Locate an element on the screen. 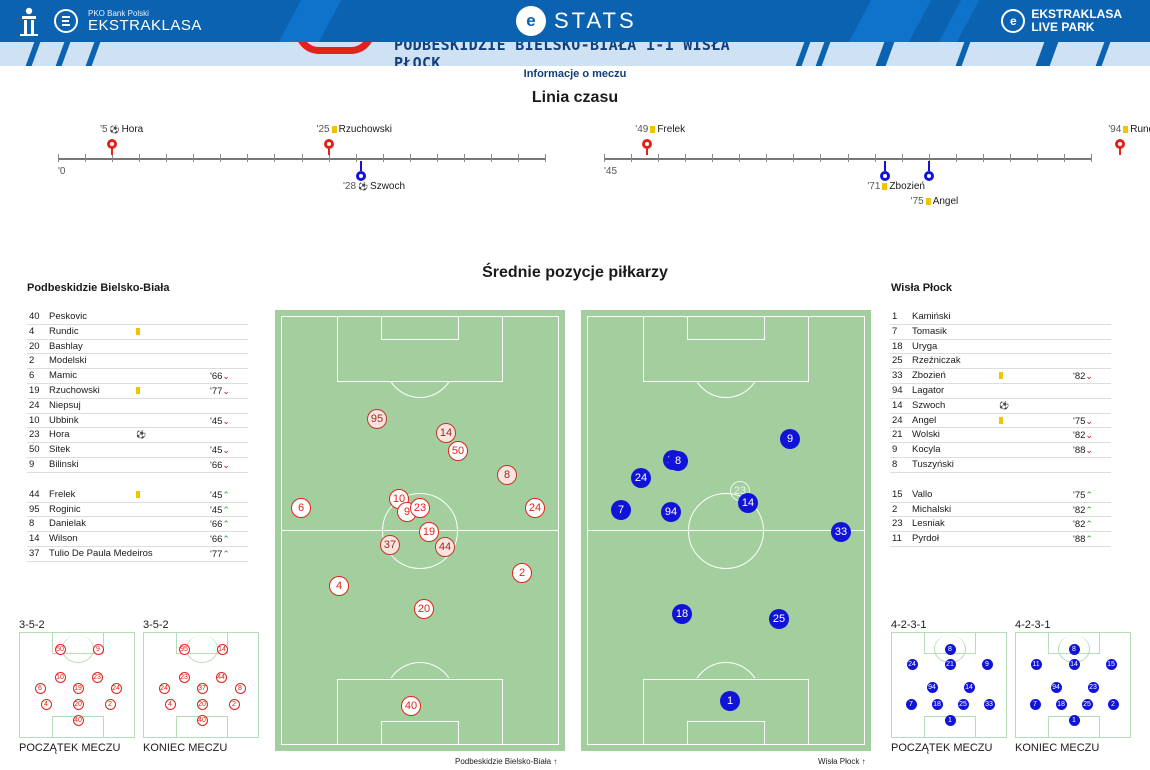  timeline-event-label: '25 Rzuchowski is located at coordinates (354, 129).